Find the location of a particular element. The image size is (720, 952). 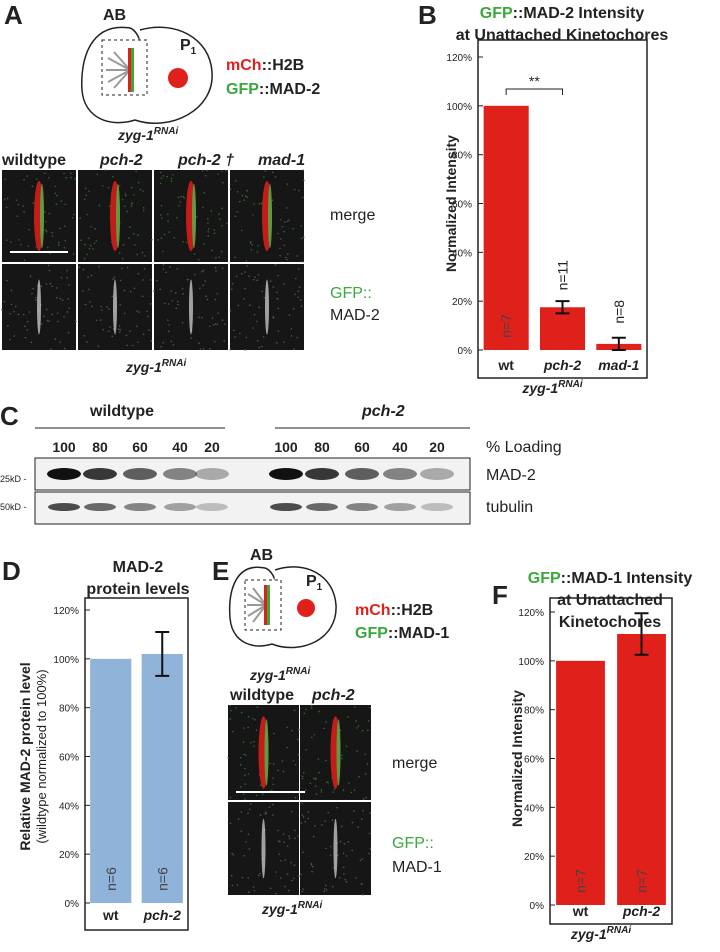

chart-title: GFP::MAD-2 Intensity is located at coordinates (562, 13).